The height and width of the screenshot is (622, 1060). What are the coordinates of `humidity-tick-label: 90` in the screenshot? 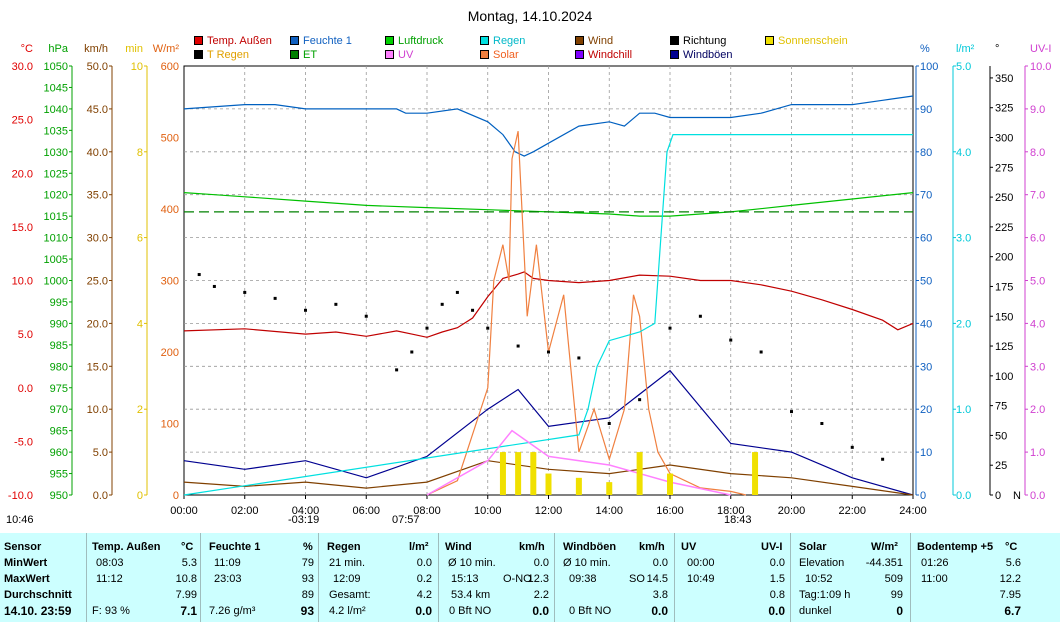 It's located at (926, 110).